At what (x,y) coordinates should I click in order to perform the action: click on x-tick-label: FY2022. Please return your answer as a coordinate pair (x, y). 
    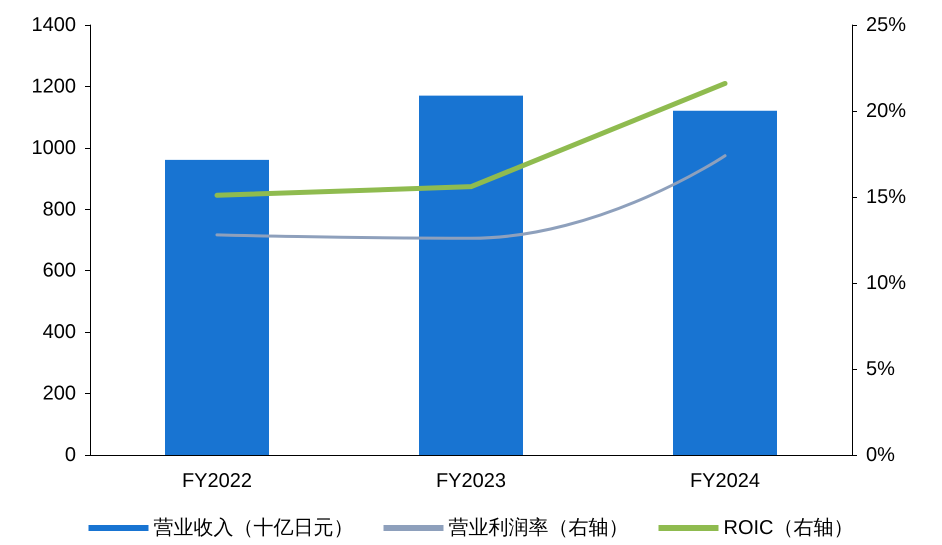
    Looking at the image, I should click on (217, 481).